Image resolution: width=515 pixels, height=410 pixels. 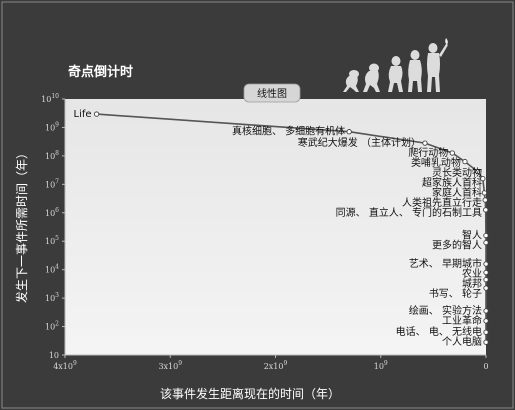 What do you see at coordinates (276, 365) in the screenshot?
I see `x-tick-label: 2x109` at bounding box center [276, 365].